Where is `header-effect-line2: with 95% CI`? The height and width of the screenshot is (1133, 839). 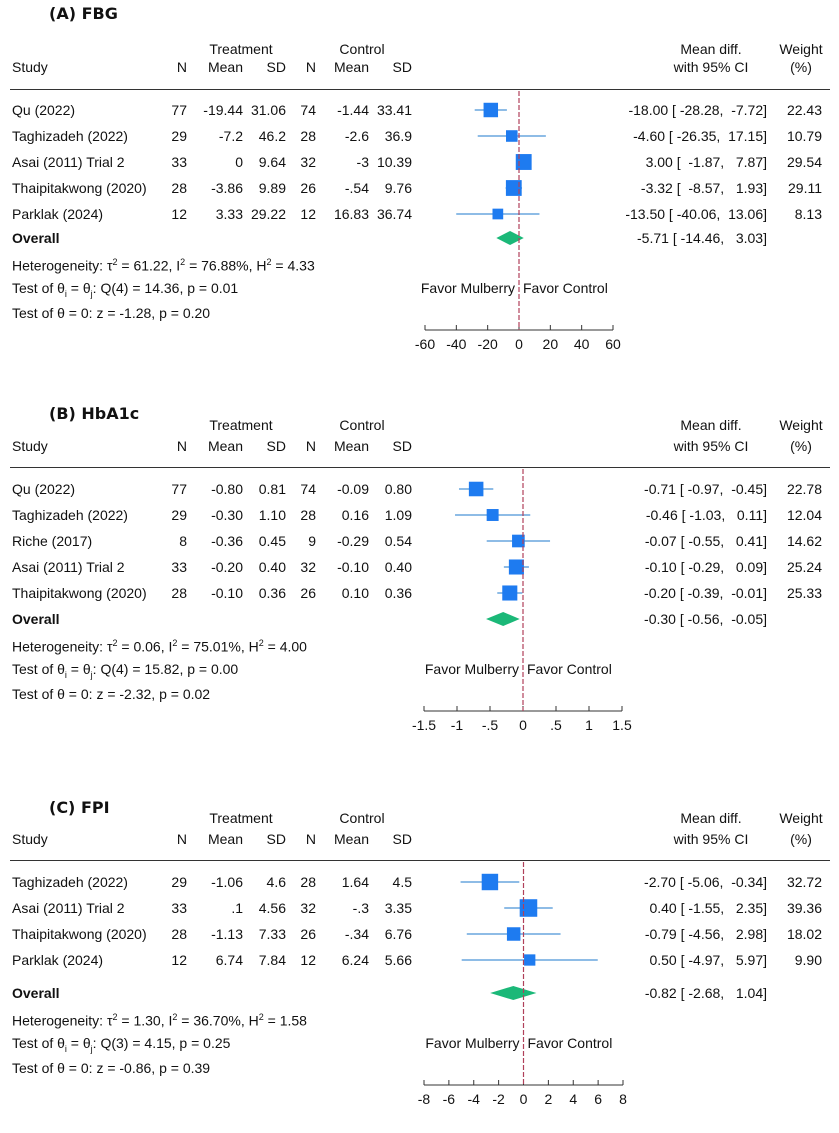 header-effect-line2: with 95% CI is located at coordinates (711, 67).